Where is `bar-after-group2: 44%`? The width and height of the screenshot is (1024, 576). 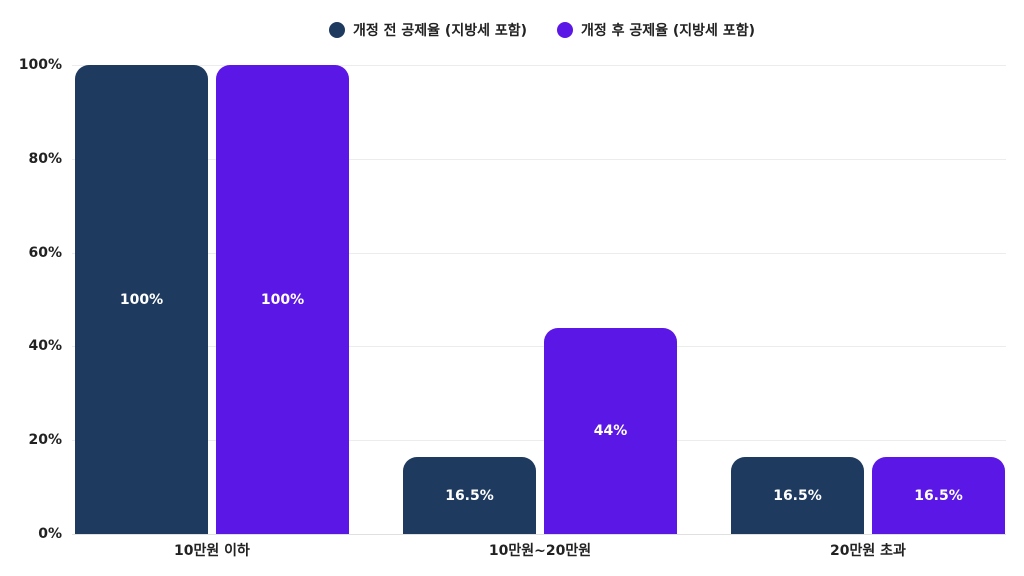
bar-after-group2: 44% is located at coordinates (610, 431).